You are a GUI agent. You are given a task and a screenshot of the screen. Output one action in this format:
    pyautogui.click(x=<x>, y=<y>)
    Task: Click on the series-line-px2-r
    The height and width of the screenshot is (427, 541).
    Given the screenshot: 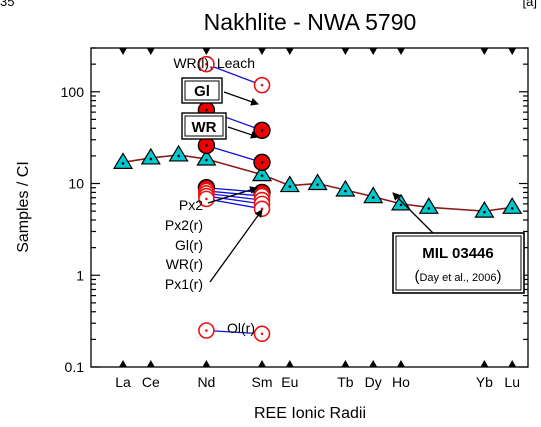 What is the action you would take?
    pyautogui.click(x=234, y=193)
    